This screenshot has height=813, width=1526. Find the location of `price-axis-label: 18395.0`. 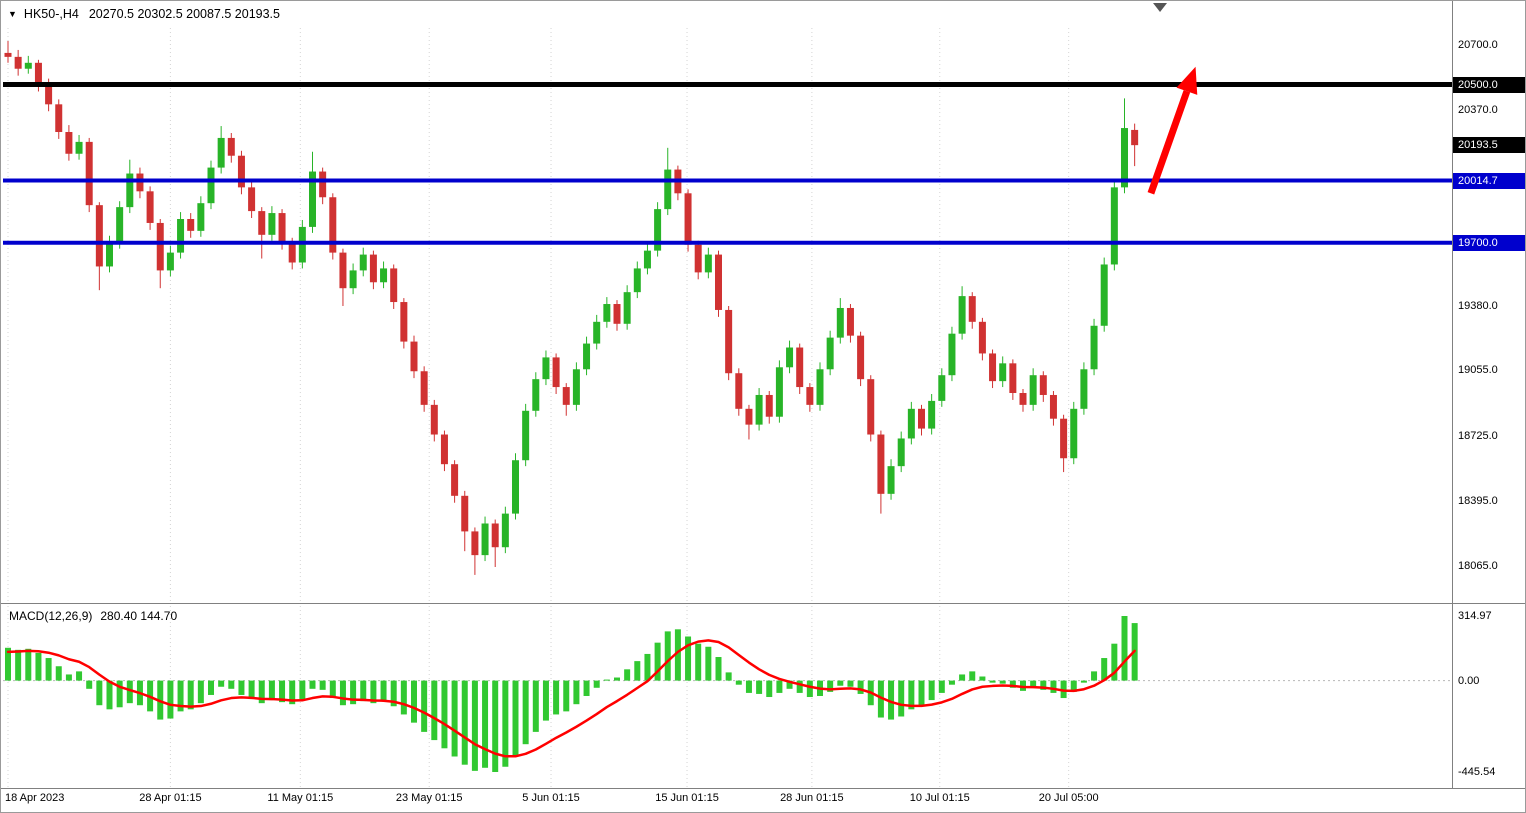

price-axis-label: 18395.0 is located at coordinates (1478, 500).